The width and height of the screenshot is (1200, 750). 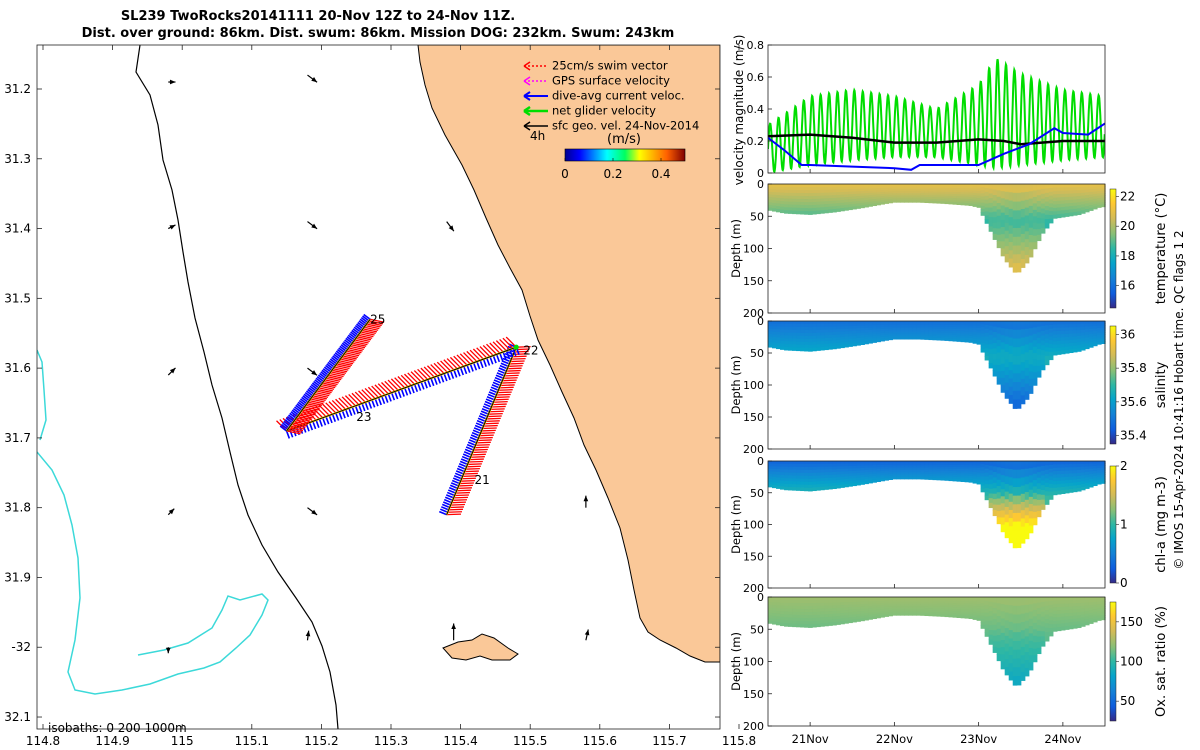 I want to click on velocity-ytick-label: 0.6, so click(x=756, y=77).